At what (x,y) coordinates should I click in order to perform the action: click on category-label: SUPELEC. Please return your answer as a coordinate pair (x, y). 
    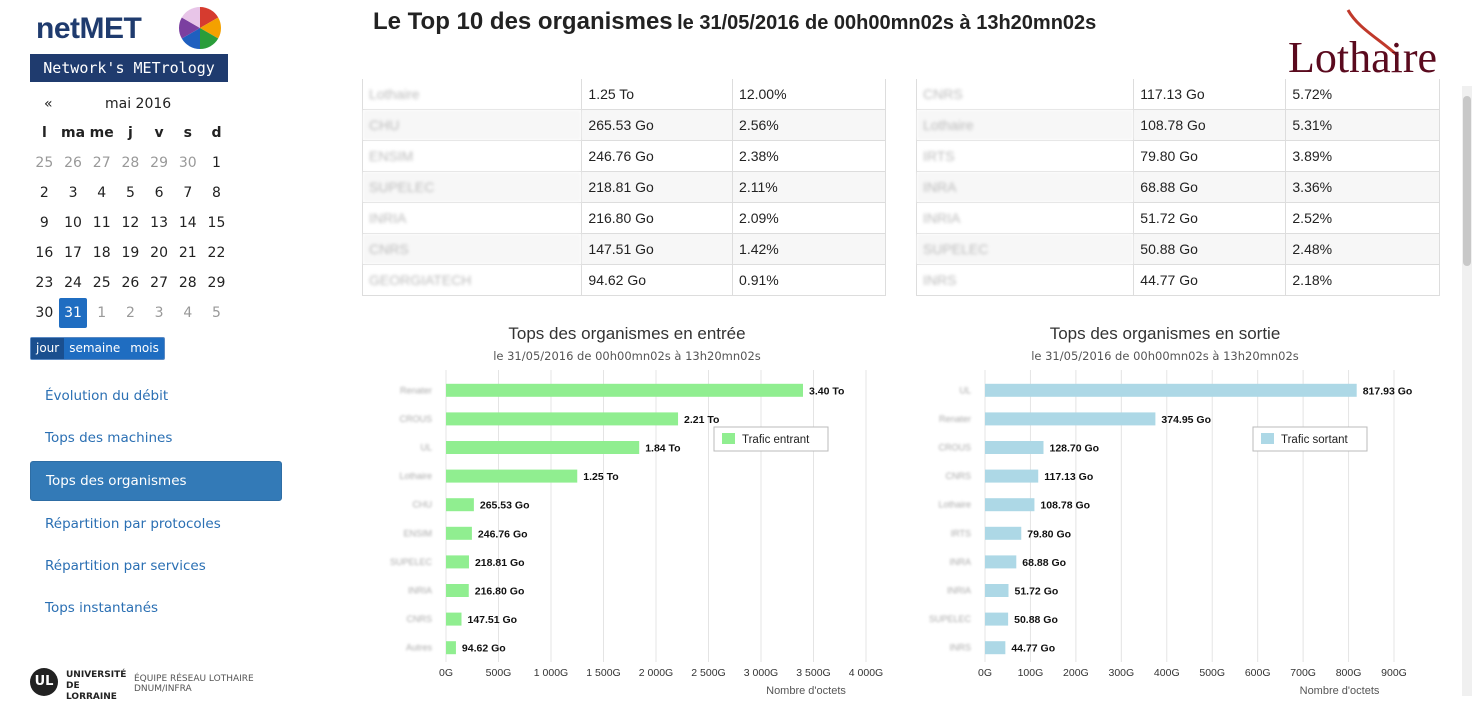
    Looking at the image, I should click on (411, 562).